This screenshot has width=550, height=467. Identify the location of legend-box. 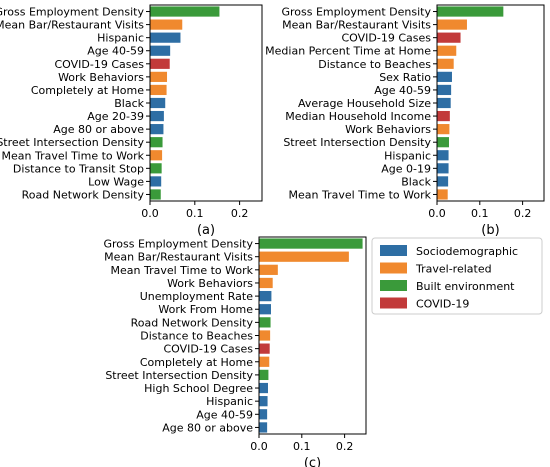
(457, 276).